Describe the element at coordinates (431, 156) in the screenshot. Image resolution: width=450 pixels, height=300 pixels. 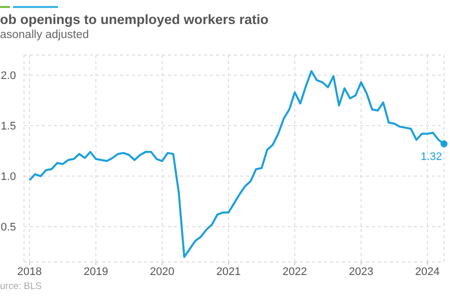
I see `data-label: 1.32` at that location.